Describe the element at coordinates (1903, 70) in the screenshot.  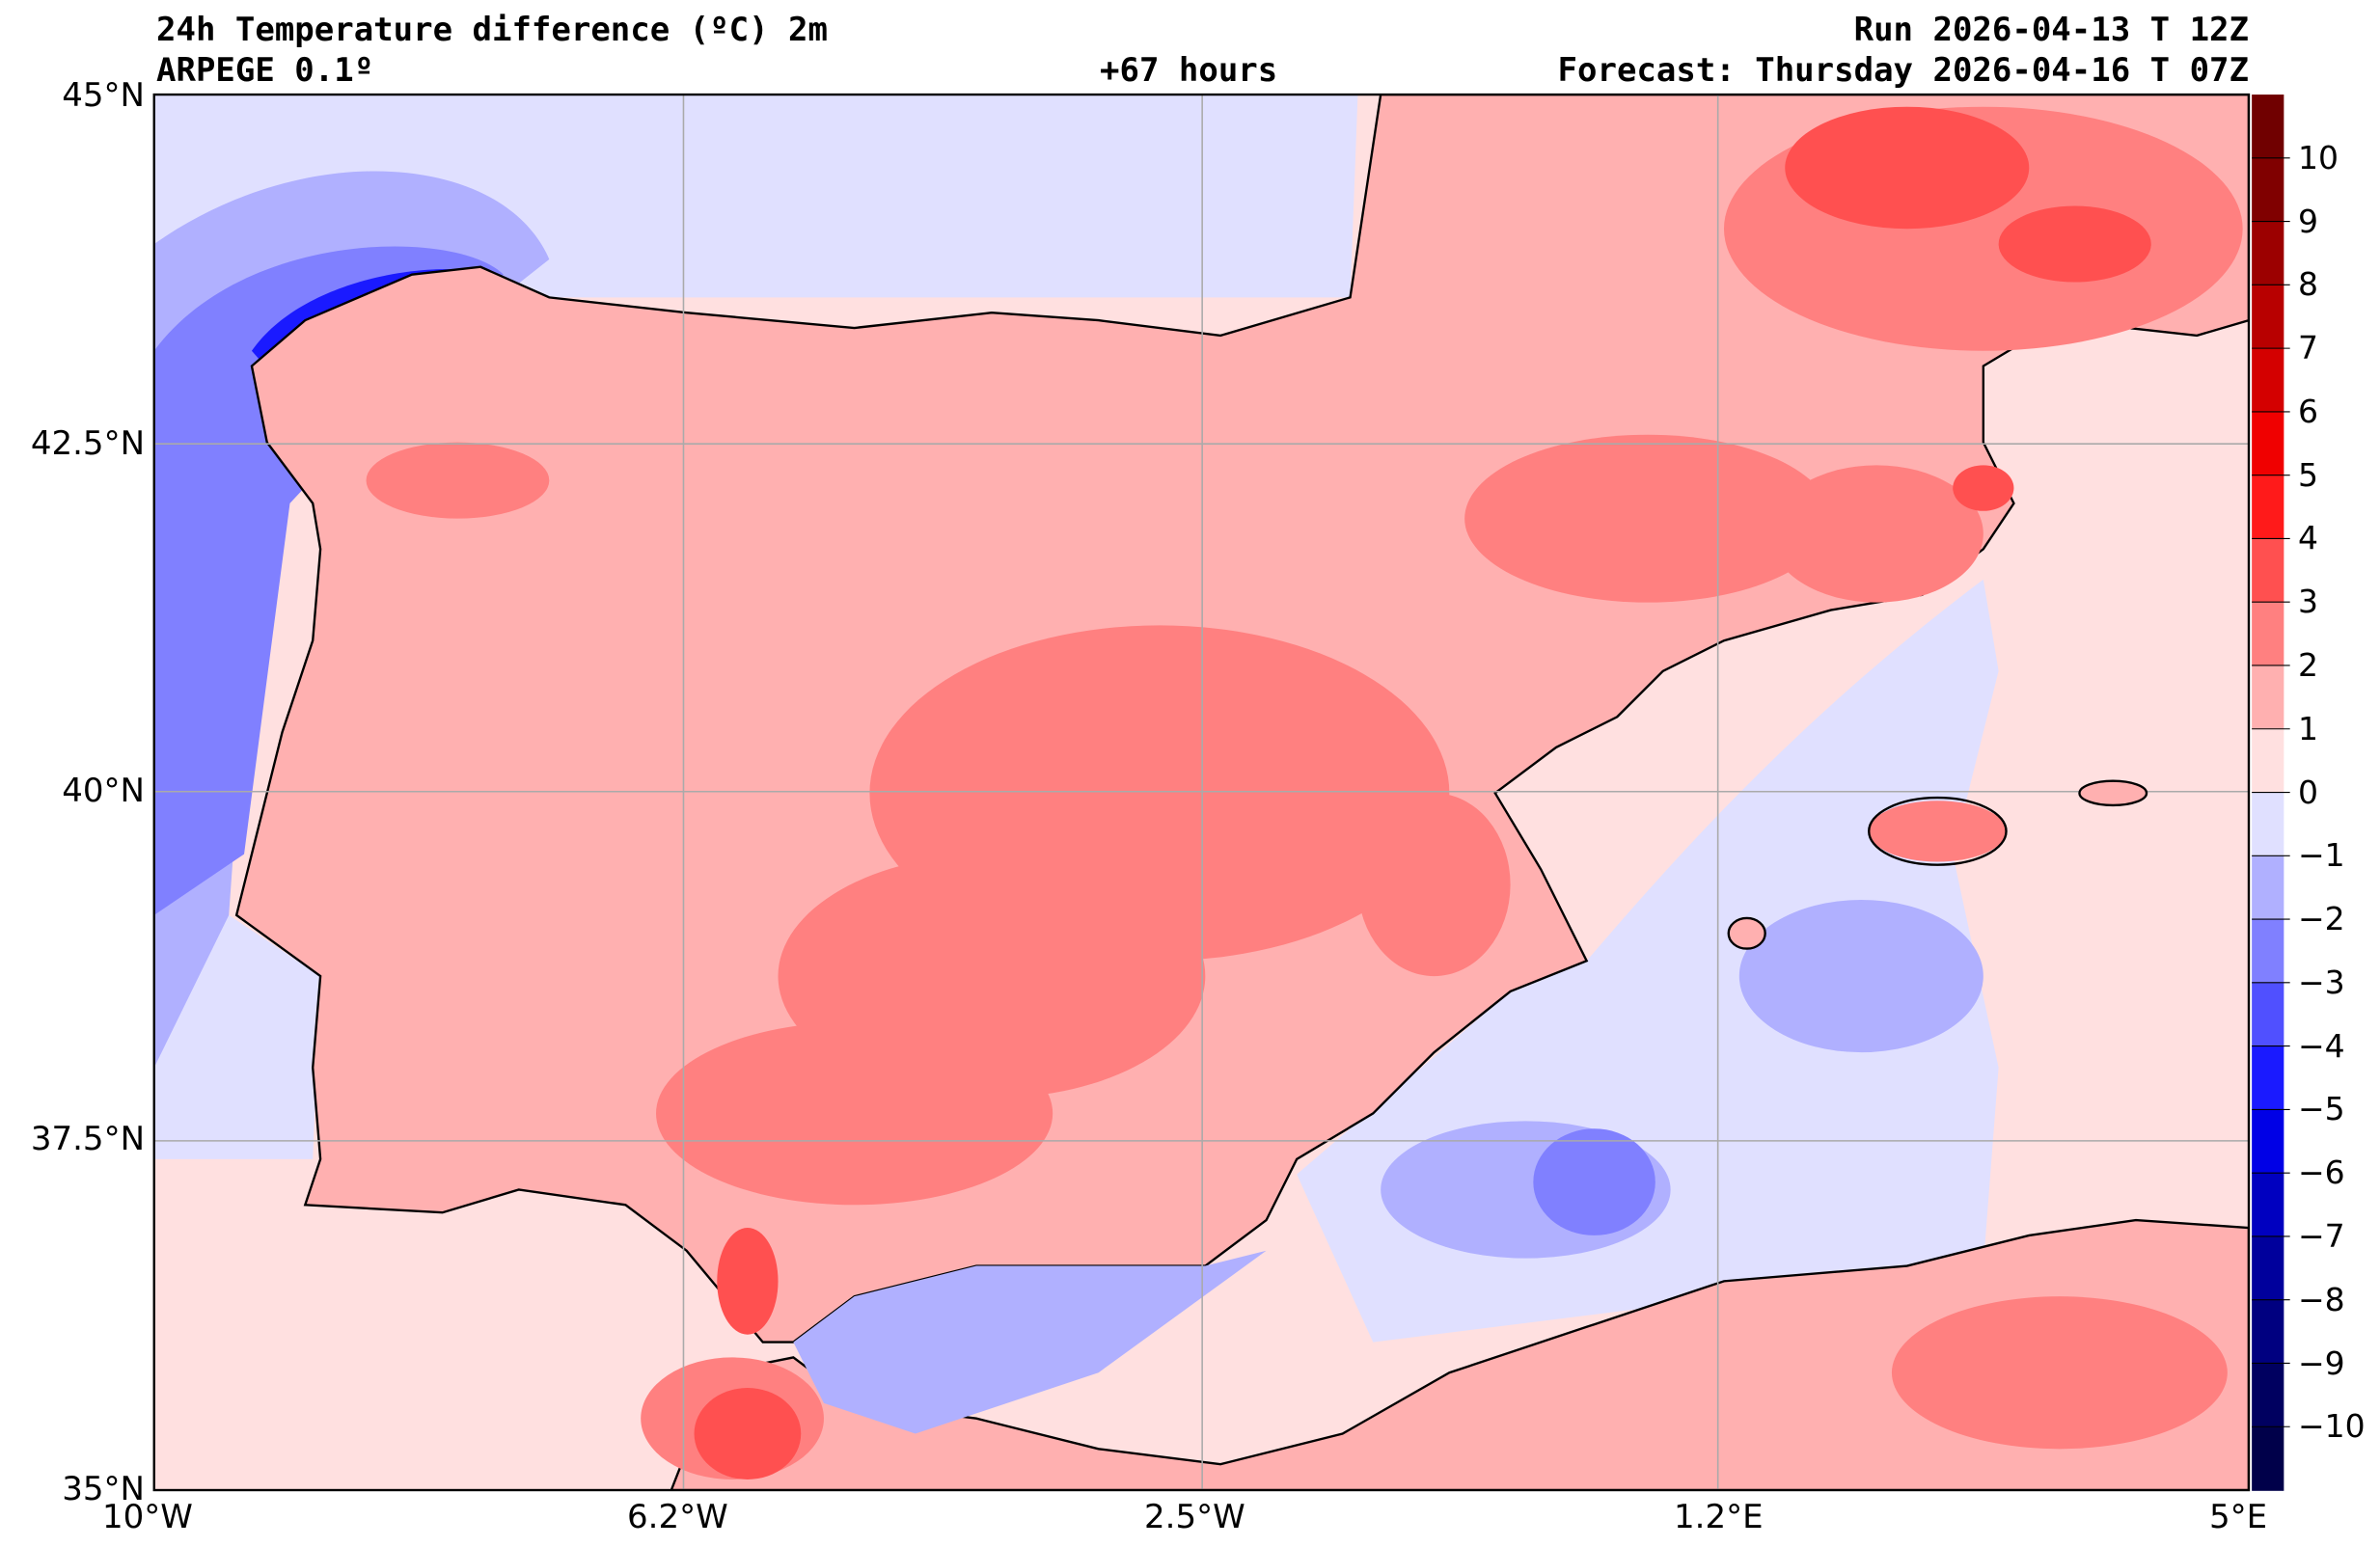
I see `forecast-label: Forecast: Thursday 2026-04-16 T 07Z` at that location.